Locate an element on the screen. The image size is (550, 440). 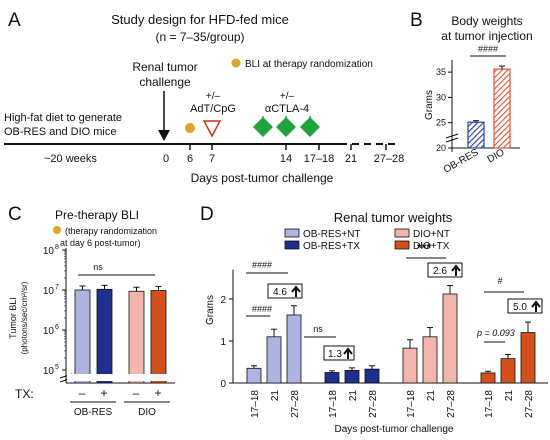
bli-legend-text: BLI at therapy randomization is located at coordinates (309, 64).